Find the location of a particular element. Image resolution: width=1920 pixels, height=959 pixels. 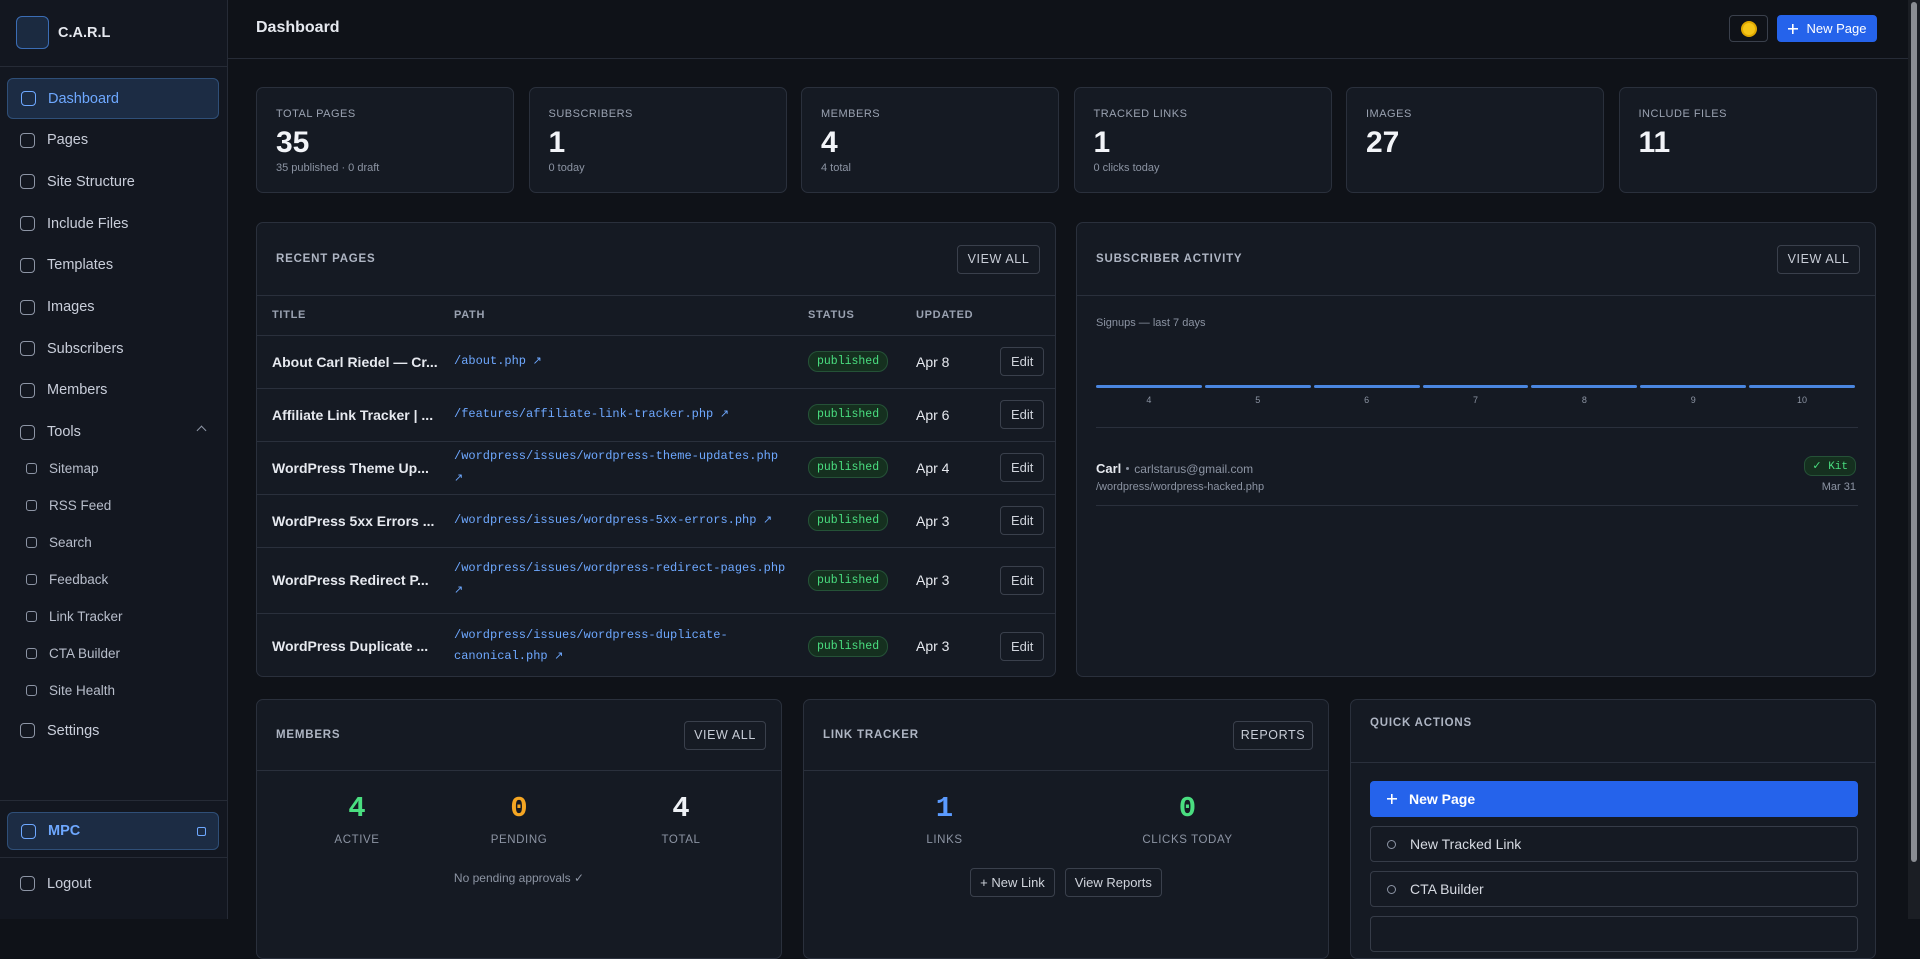

nav-item: Pages is located at coordinates (113, 140).